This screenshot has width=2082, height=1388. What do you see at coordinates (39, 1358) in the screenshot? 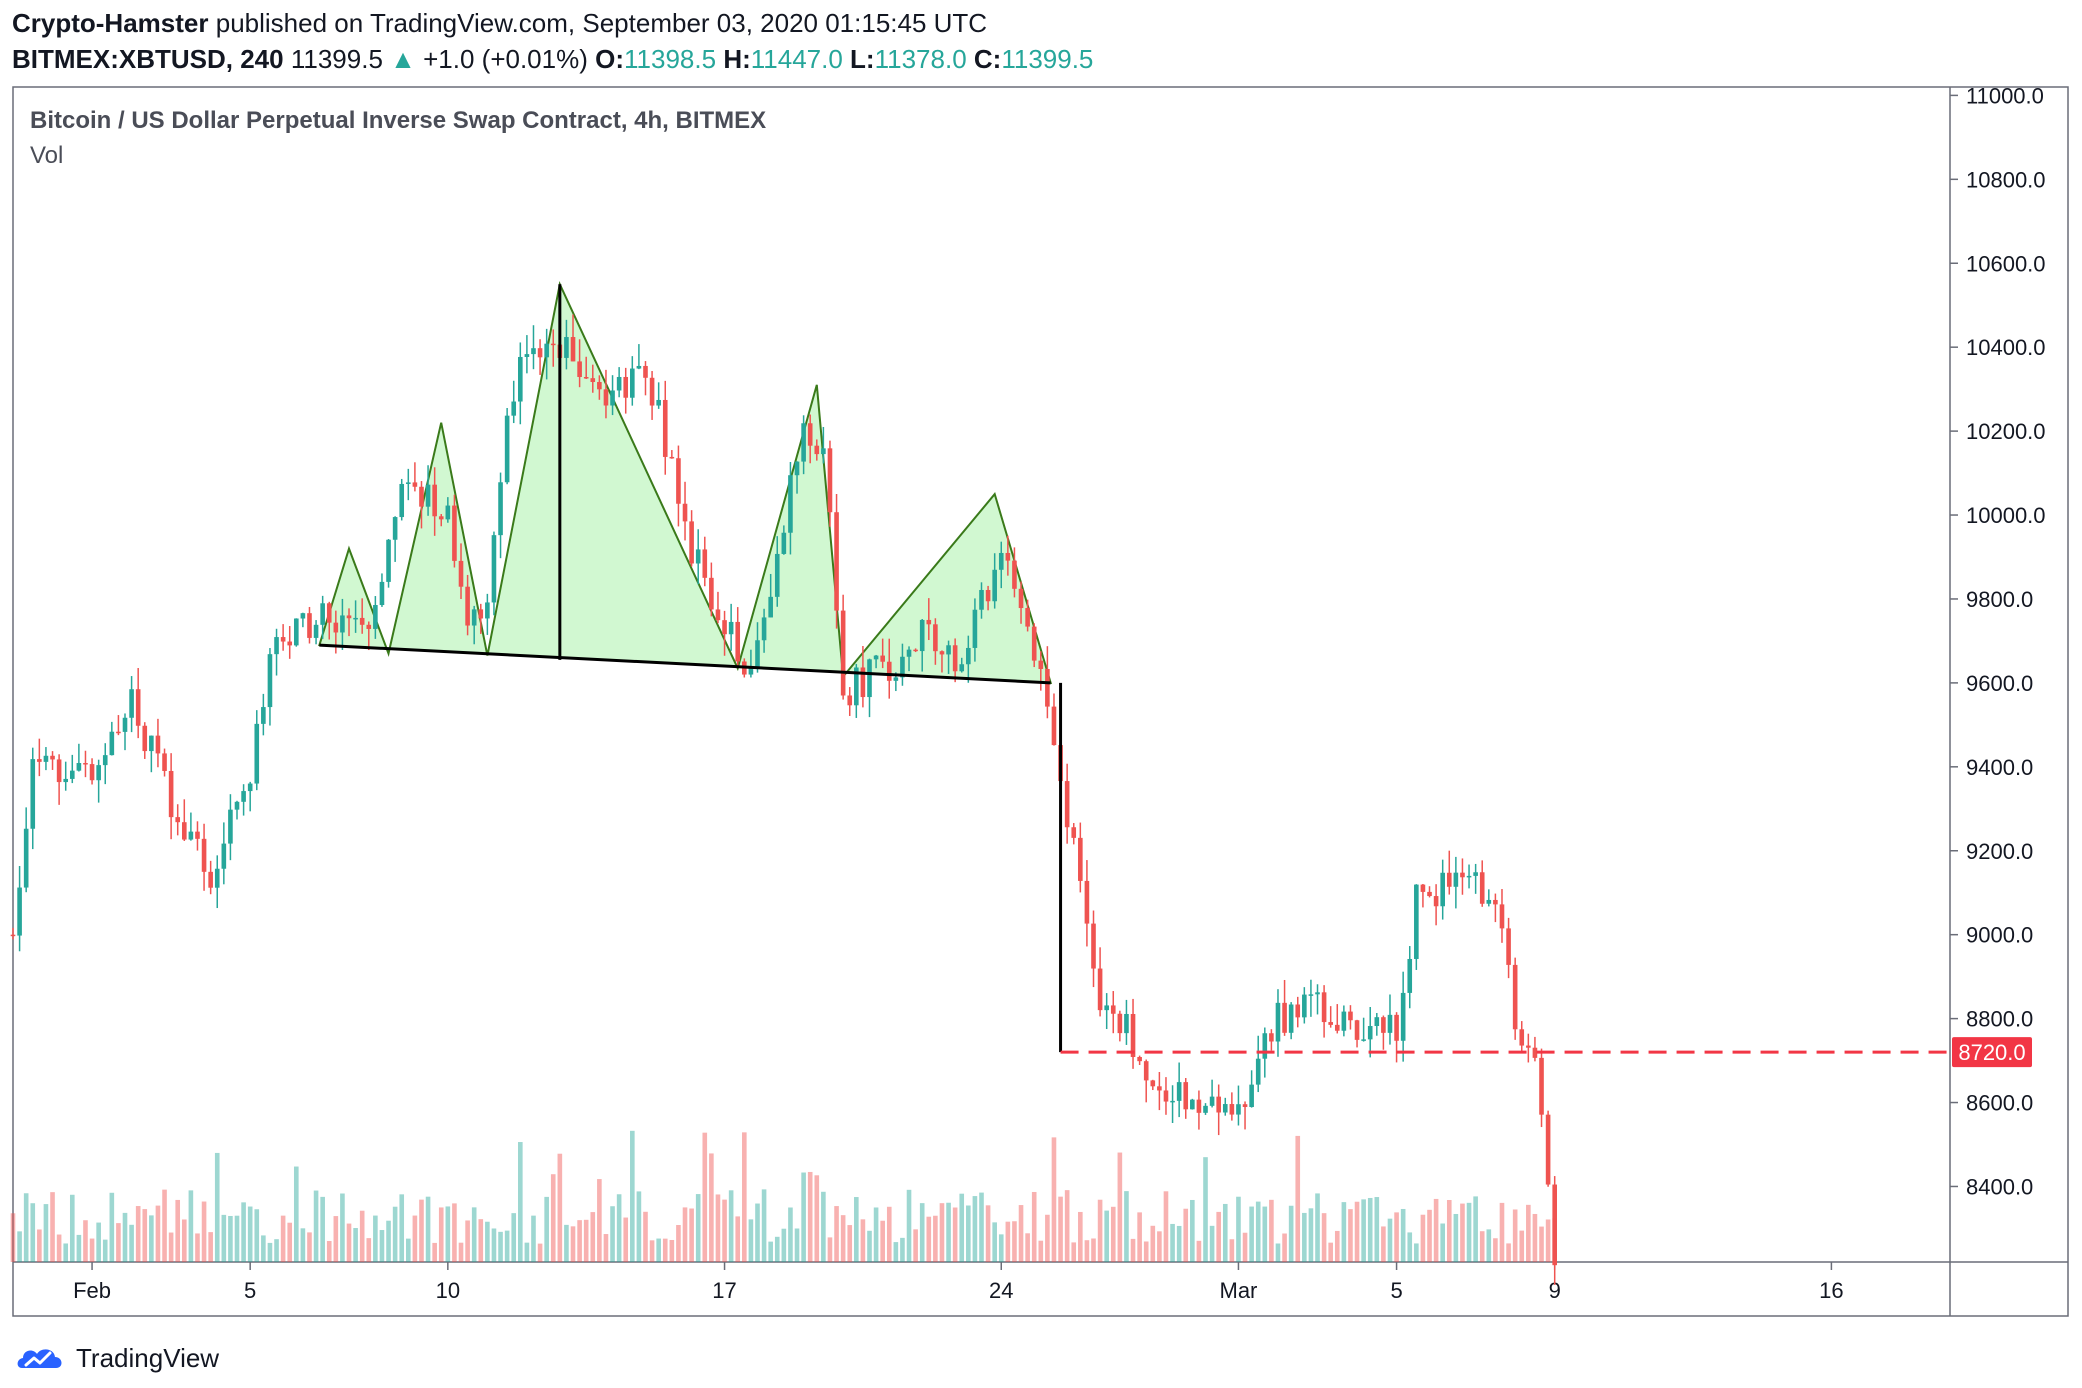
I see `tradingview-logo-icon` at bounding box center [39, 1358].